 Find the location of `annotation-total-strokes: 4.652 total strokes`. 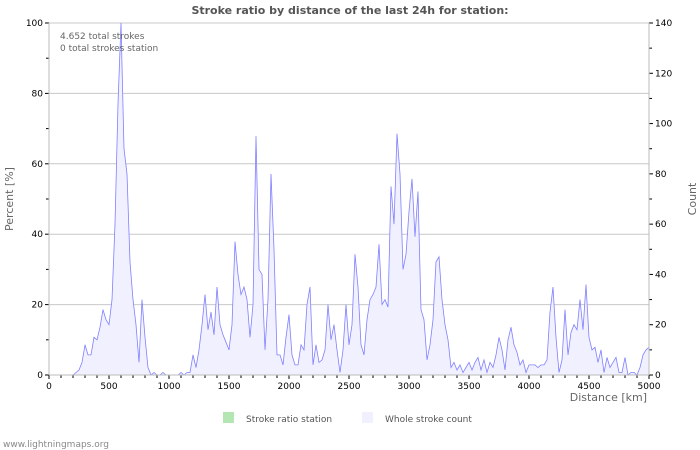

annotation-total-strokes: 4.652 total strokes is located at coordinates (102, 37).